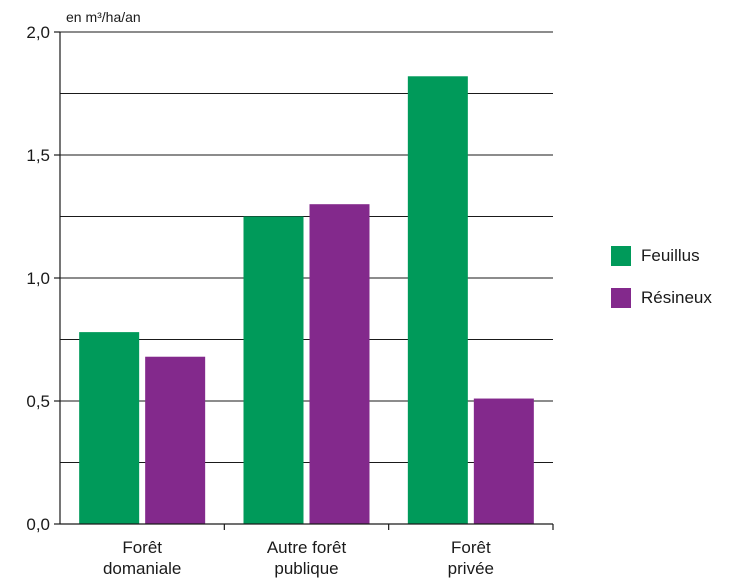 Image resolution: width=729 pixels, height=581 pixels. Describe the element at coordinates (38, 32) in the screenshot. I see `y-tick-label: 2,0` at that location.